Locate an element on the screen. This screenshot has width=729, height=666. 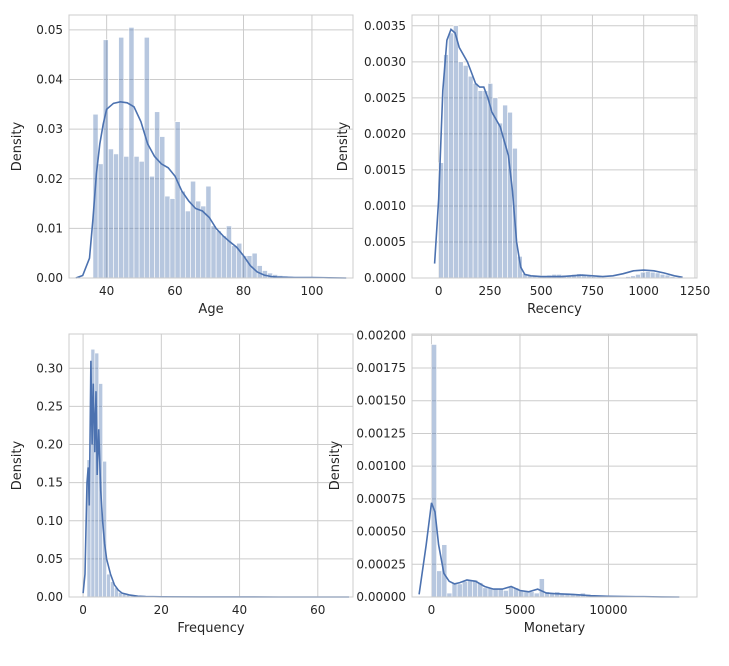
x-tick-label: 5000 is located at coordinates (520, 610).